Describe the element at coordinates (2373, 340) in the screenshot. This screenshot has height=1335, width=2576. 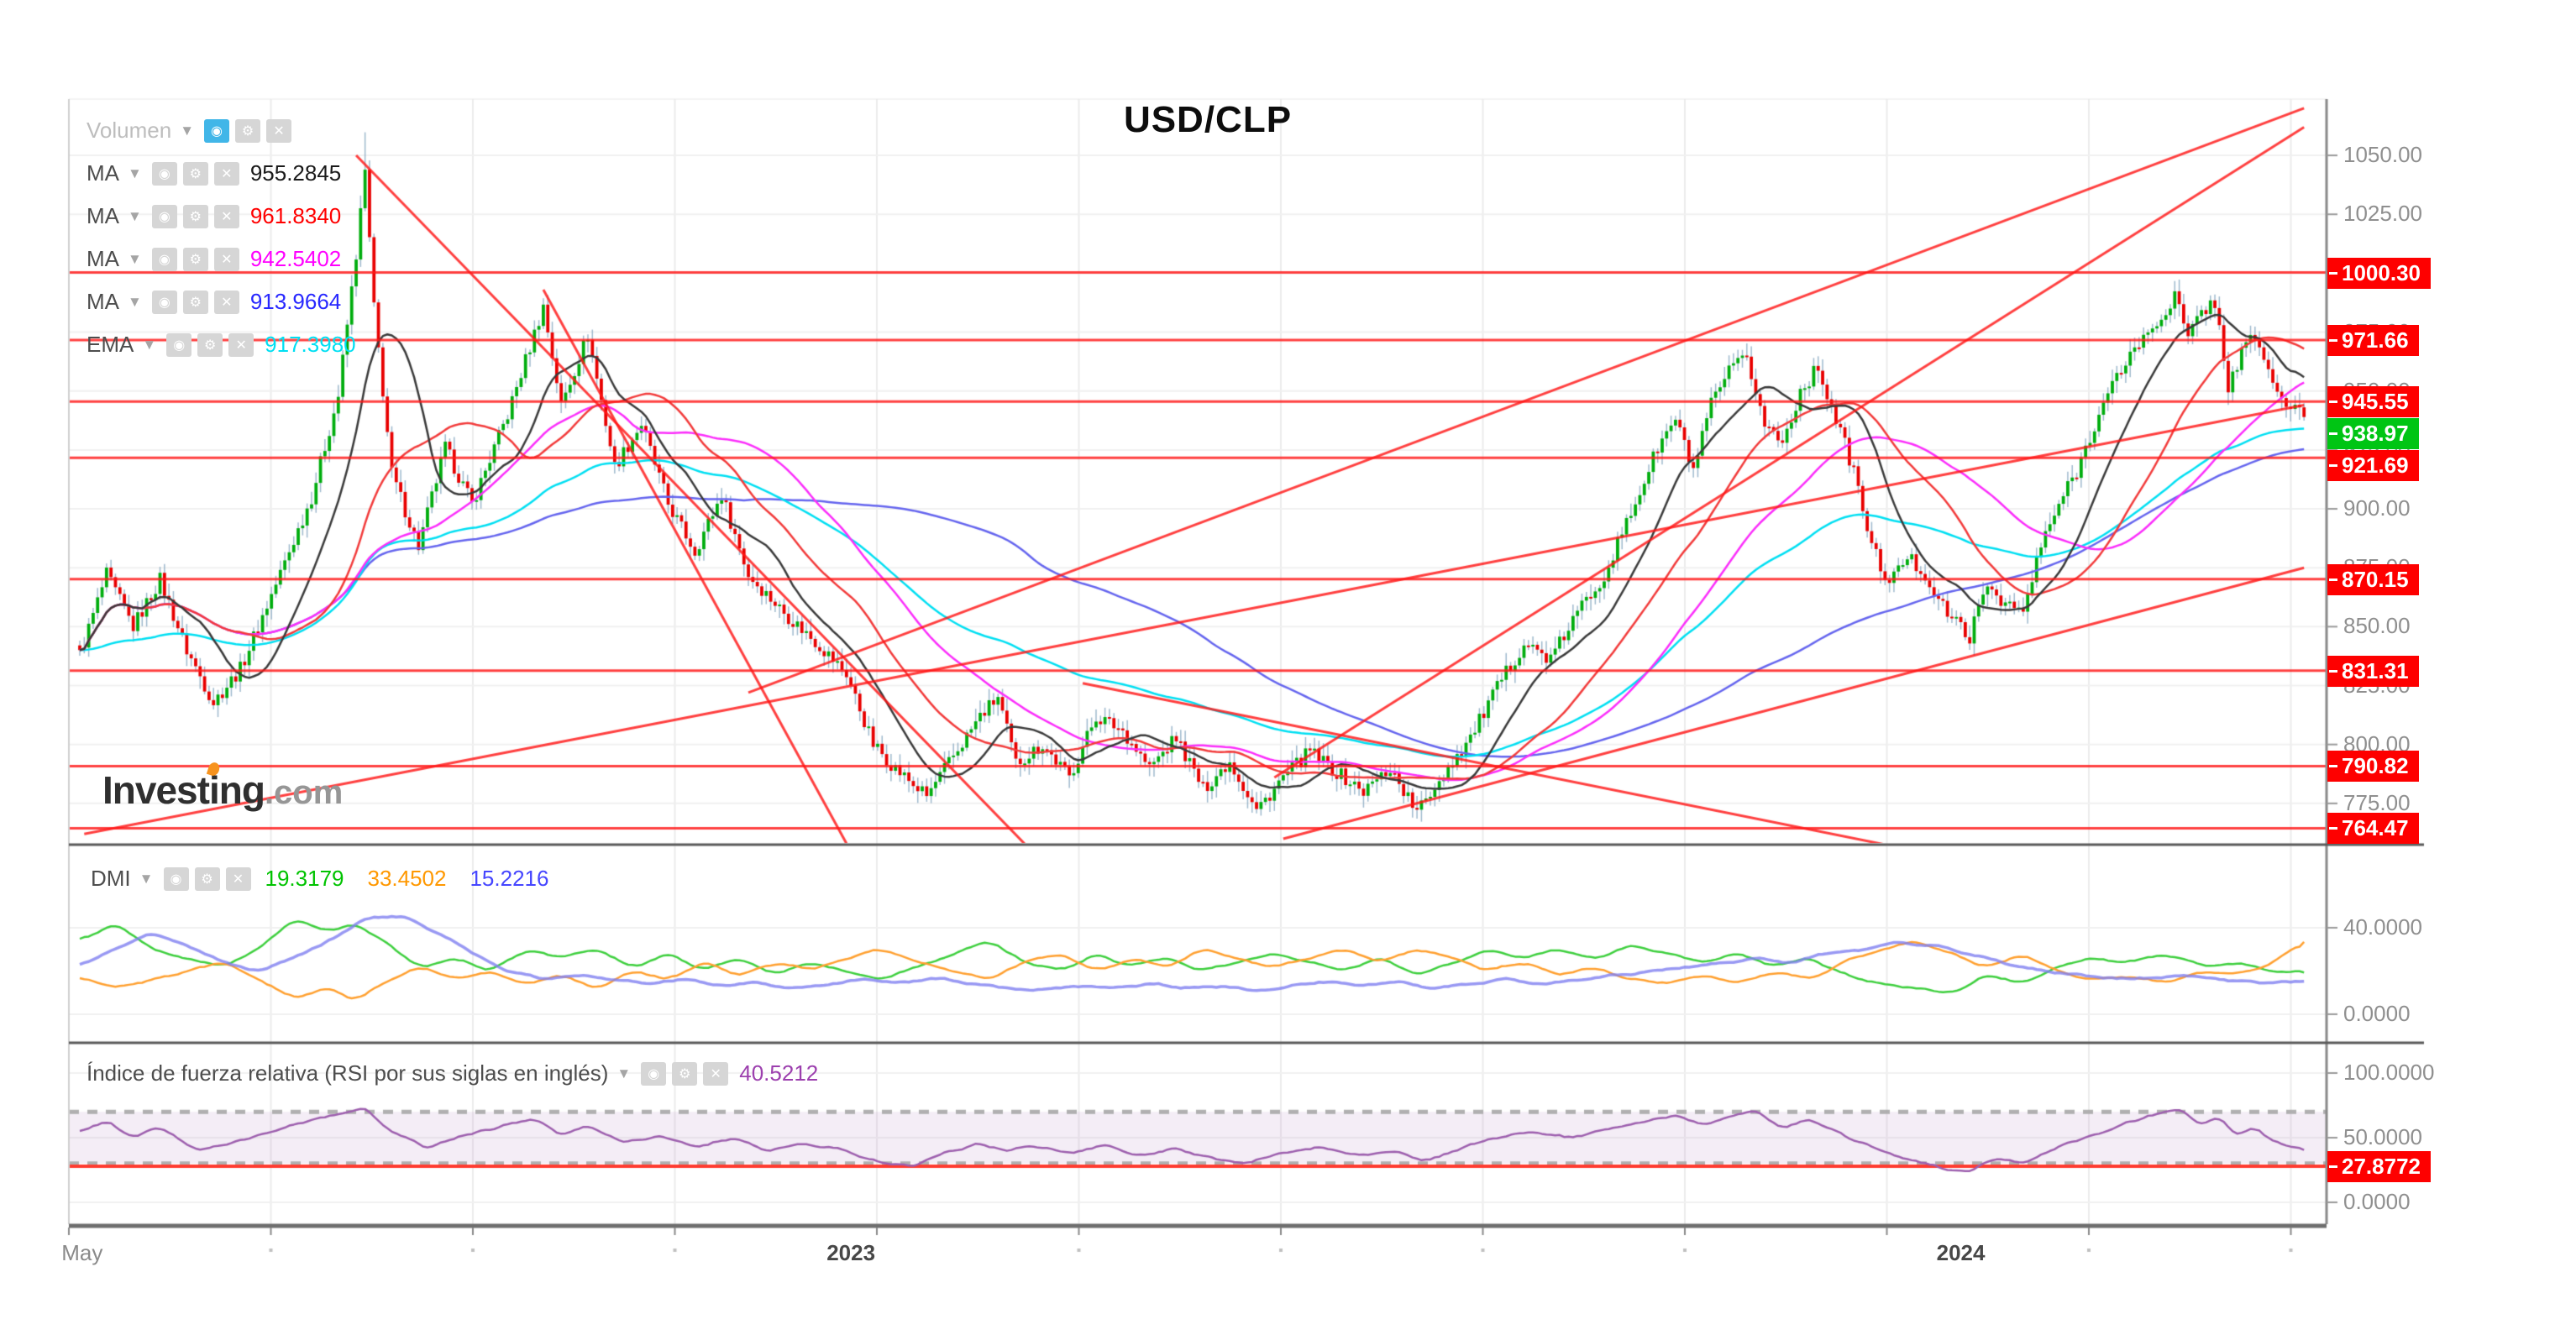
I see `price-level-badge: 971.66` at that location.